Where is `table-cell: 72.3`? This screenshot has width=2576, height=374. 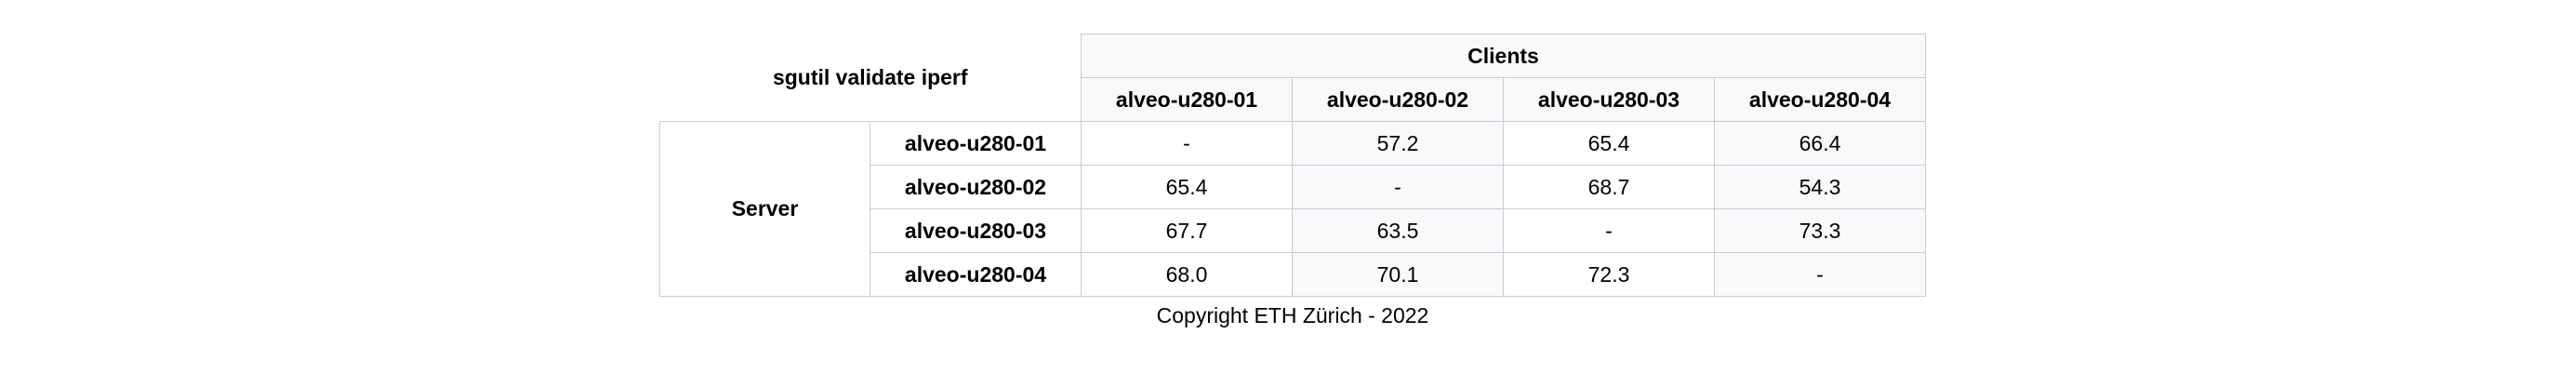 table-cell: 72.3 is located at coordinates (1609, 274).